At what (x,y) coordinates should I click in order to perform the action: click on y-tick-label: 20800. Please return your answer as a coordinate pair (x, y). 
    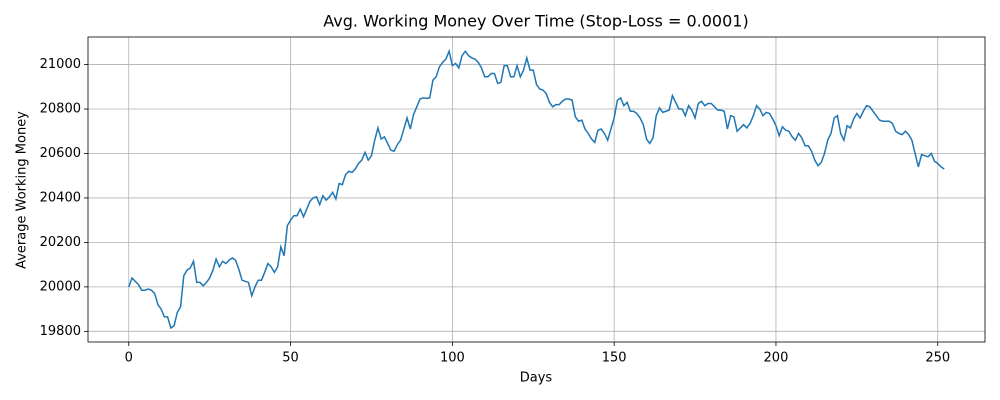
    Looking at the image, I should click on (60, 109).